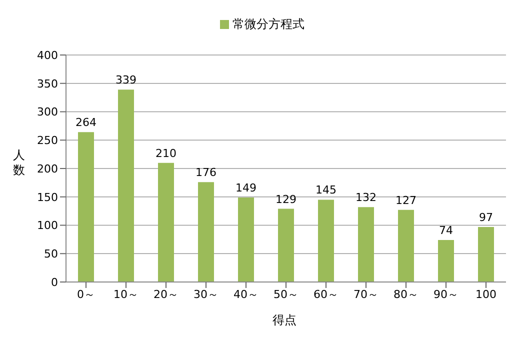 The image size is (529, 340). What do you see at coordinates (406, 200) in the screenshot?
I see `data-label: 127` at bounding box center [406, 200].